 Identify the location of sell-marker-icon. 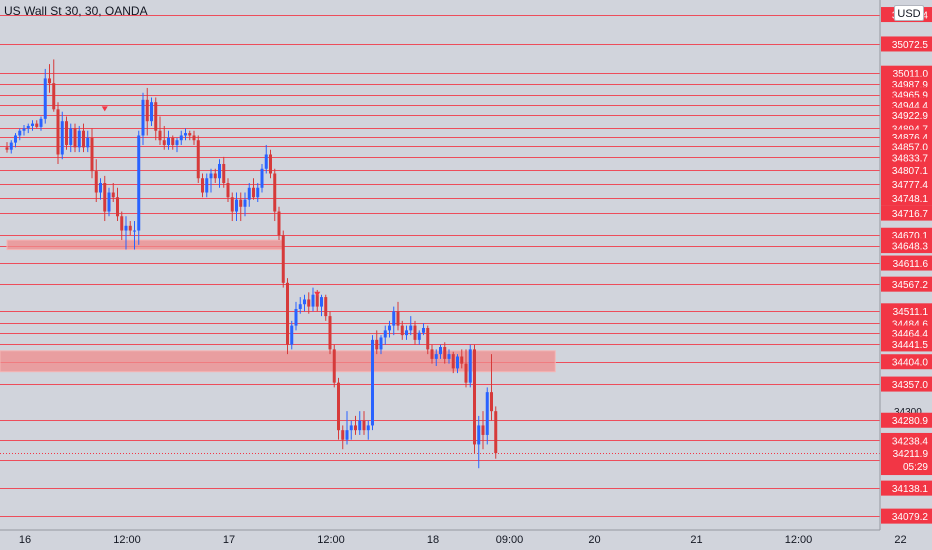
(104, 109).